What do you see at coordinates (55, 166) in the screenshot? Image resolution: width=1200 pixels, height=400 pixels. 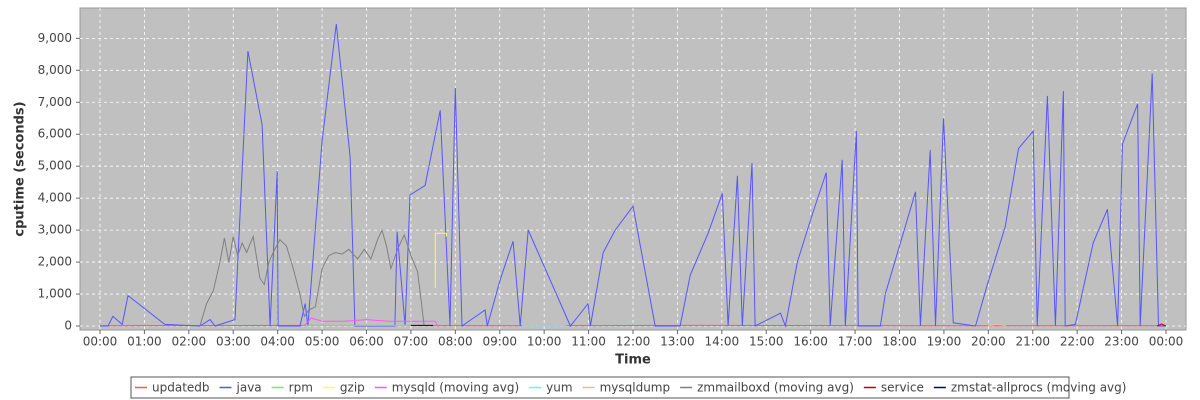 I see `y-tick-label: 5,000` at bounding box center [55, 166].